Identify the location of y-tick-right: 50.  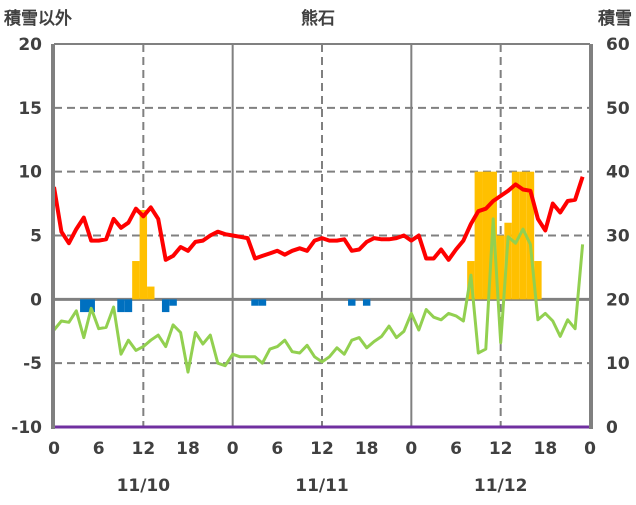
(618, 109).